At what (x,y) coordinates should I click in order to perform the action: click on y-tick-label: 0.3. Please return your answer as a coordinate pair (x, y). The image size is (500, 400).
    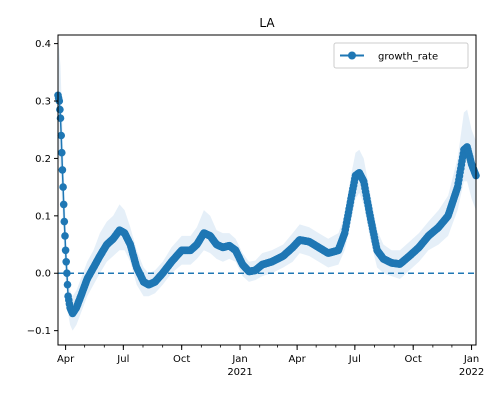
    Looking at the image, I should click on (43, 102).